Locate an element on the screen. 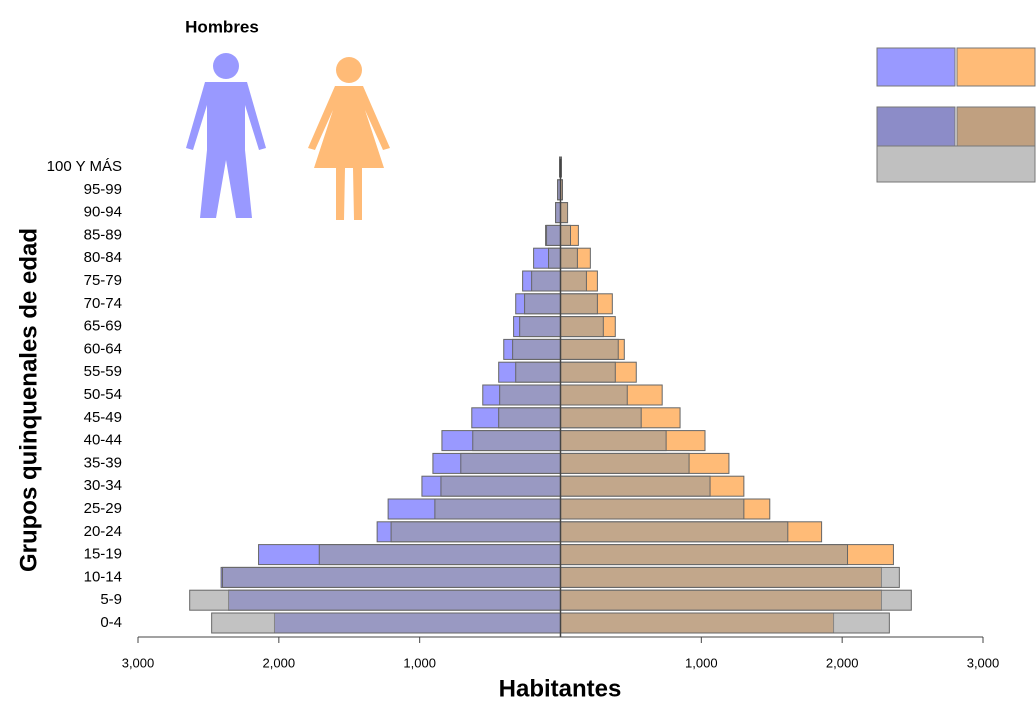 Image resolution: width=1036 pixels, height=705 pixels. y-tick-label: 70-74 is located at coordinates (103, 303).